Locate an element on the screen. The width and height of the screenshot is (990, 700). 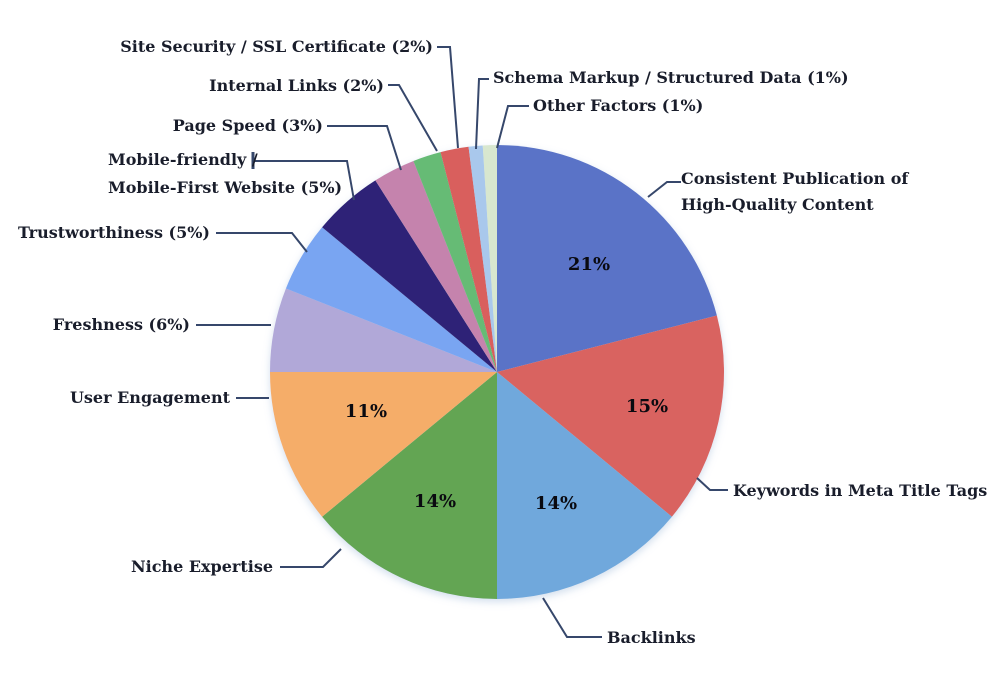
pie-slice-schema is located at coordinates (482, 258).